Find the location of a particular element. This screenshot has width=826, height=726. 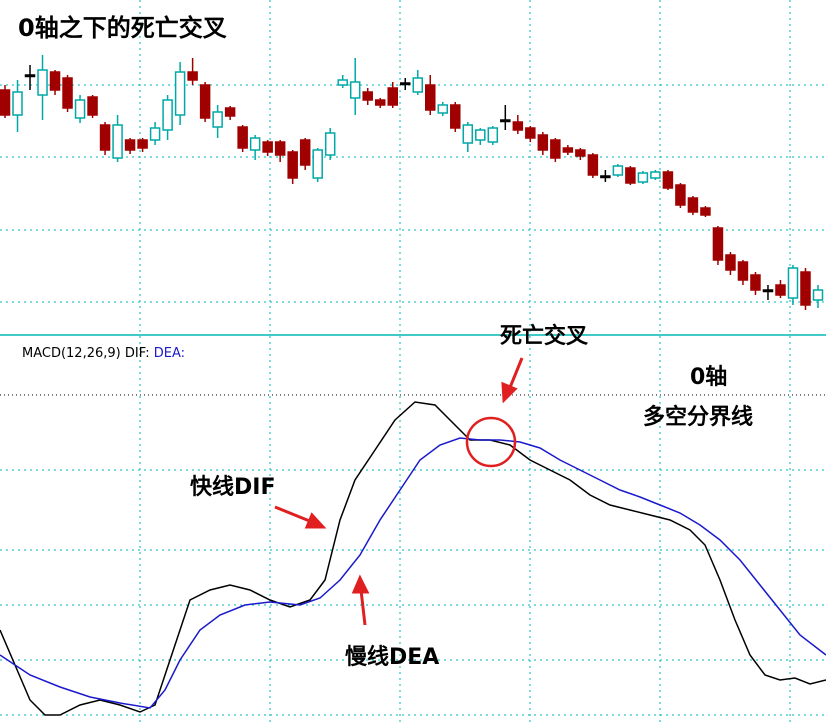

legend-entry: DEA: is located at coordinates (169, 353).